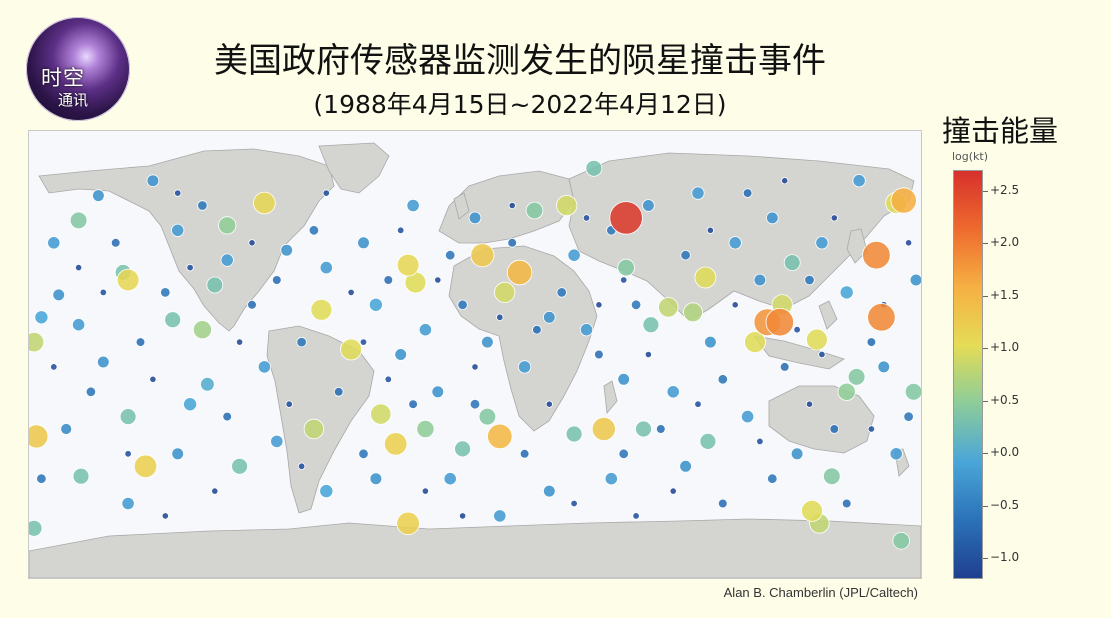  I want to click on chart-subtitle: (1988年4月15日~2022年4月12日), so click(520, 104).